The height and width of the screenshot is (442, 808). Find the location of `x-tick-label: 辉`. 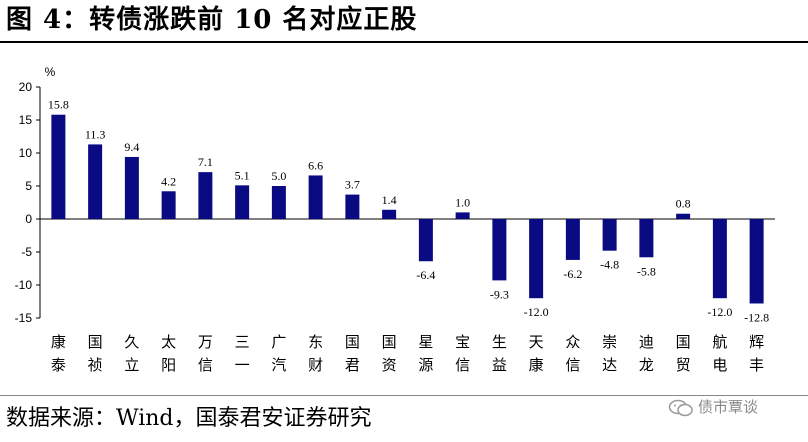

x-tick-label: 辉 is located at coordinates (756, 342).